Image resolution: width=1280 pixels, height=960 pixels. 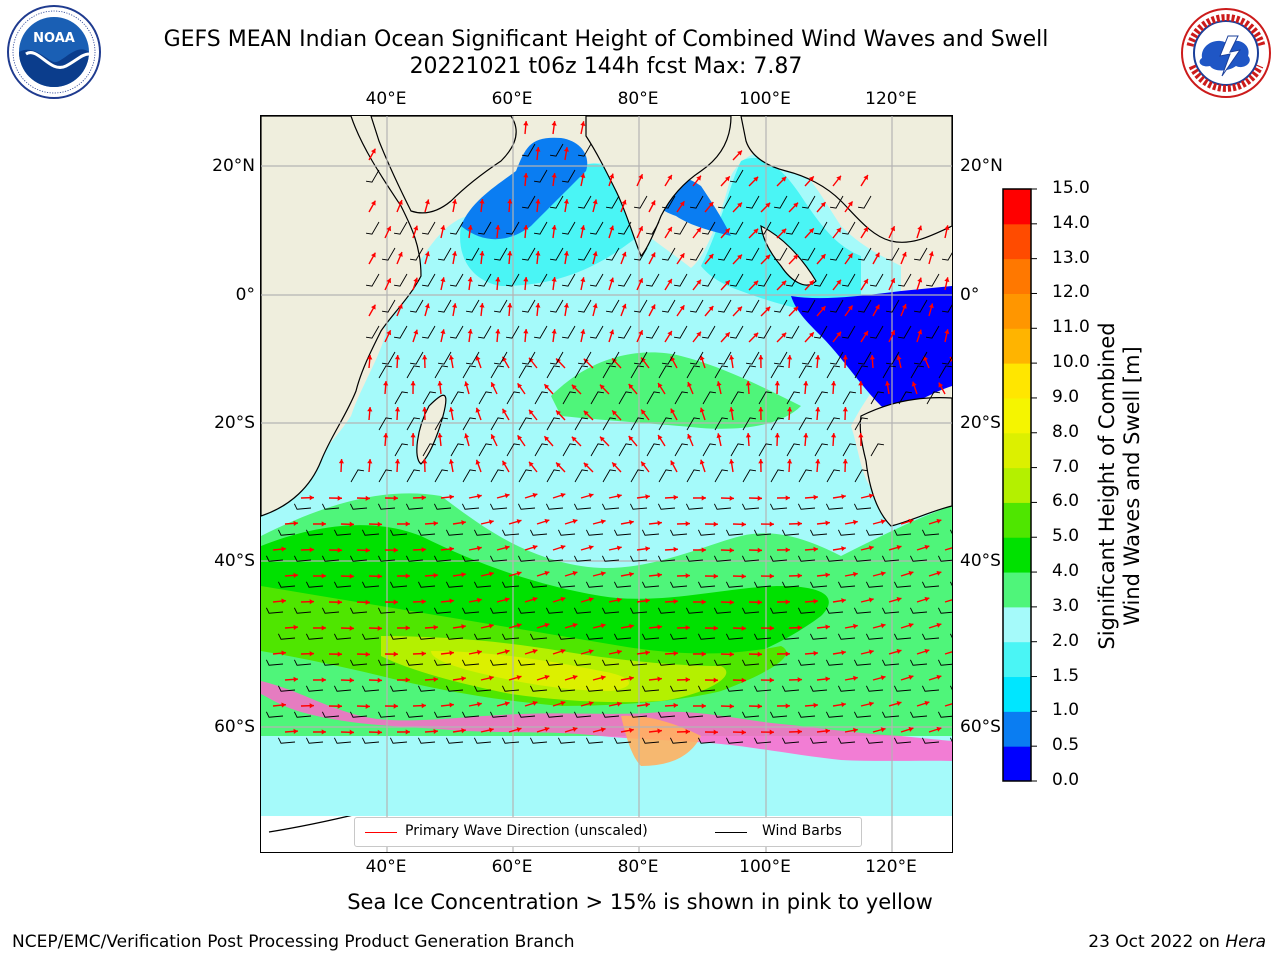 What do you see at coordinates (1066, 466) in the screenshot?
I see `colorbar-tick-label: 7.0` at bounding box center [1066, 466].